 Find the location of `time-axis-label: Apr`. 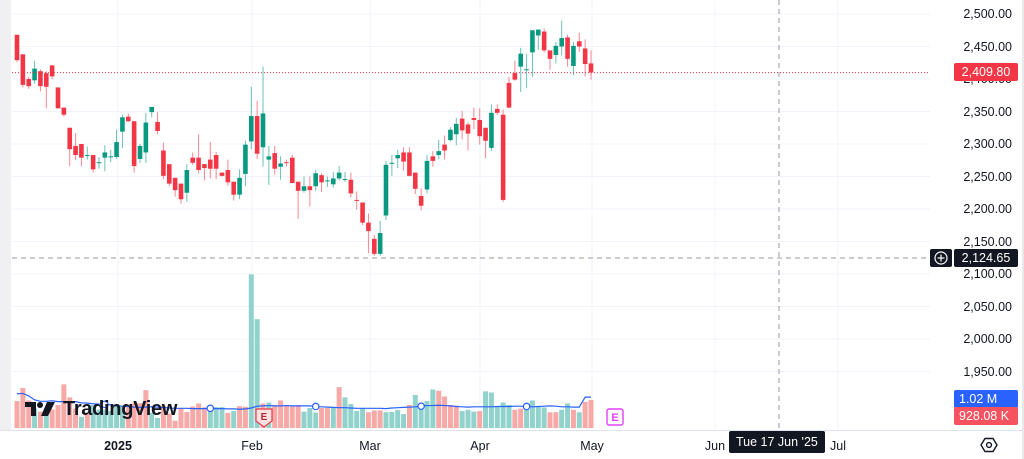

time-axis-label: Apr is located at coordinates (480, 446).